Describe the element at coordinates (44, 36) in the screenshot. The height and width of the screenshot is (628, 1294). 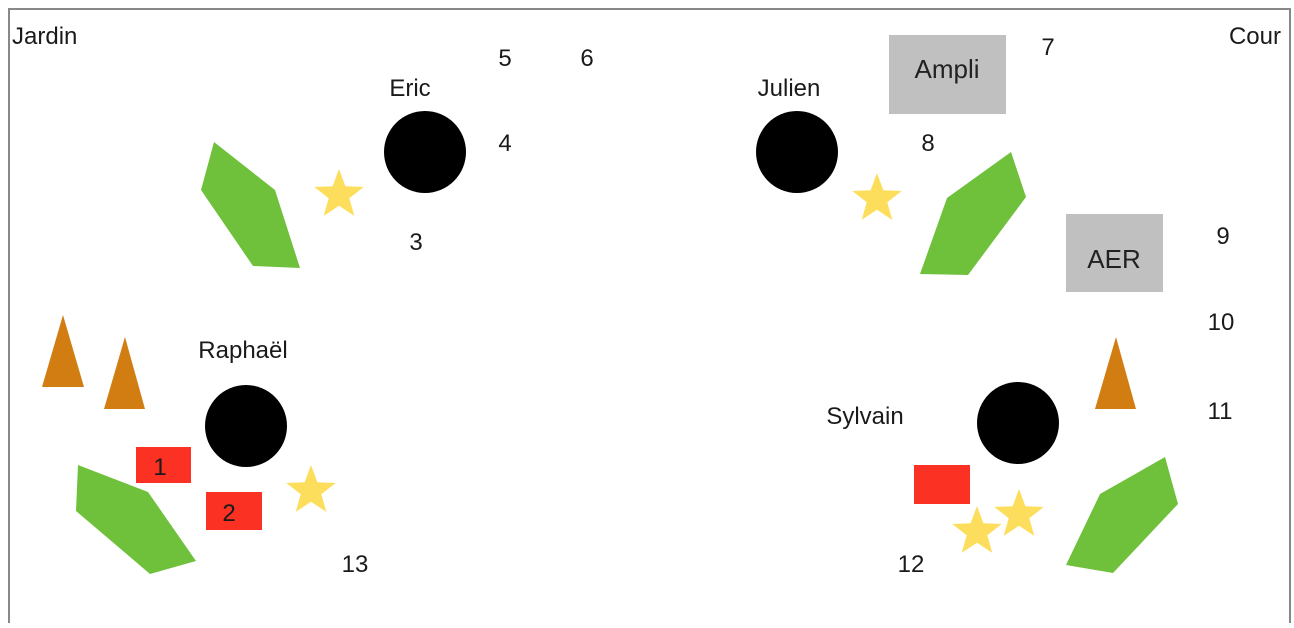
I see `jardin-label: Jardin` at that location.